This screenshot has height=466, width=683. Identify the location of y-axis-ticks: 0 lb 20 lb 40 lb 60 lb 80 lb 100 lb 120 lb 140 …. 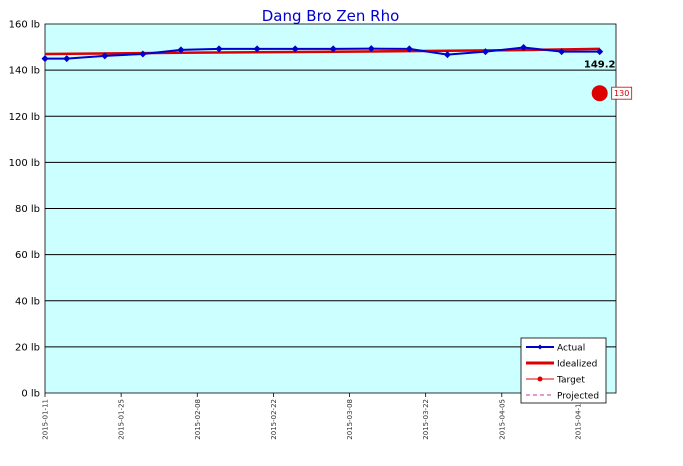
(24, 210).